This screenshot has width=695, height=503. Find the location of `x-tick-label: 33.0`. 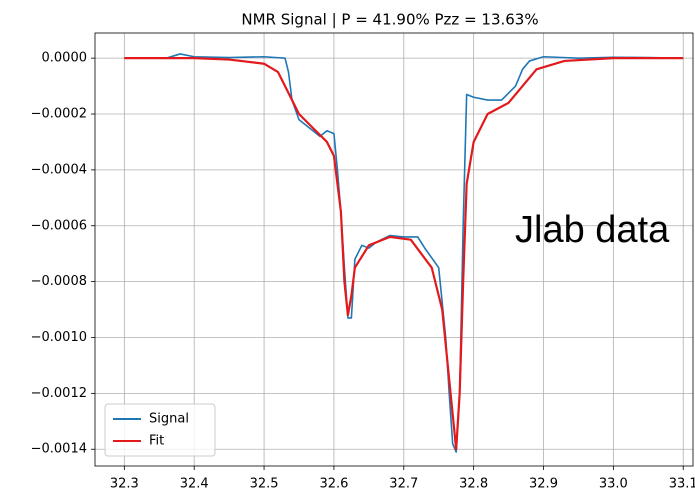

x-tick-label: 33.0 is located at coordinates (613, 484).